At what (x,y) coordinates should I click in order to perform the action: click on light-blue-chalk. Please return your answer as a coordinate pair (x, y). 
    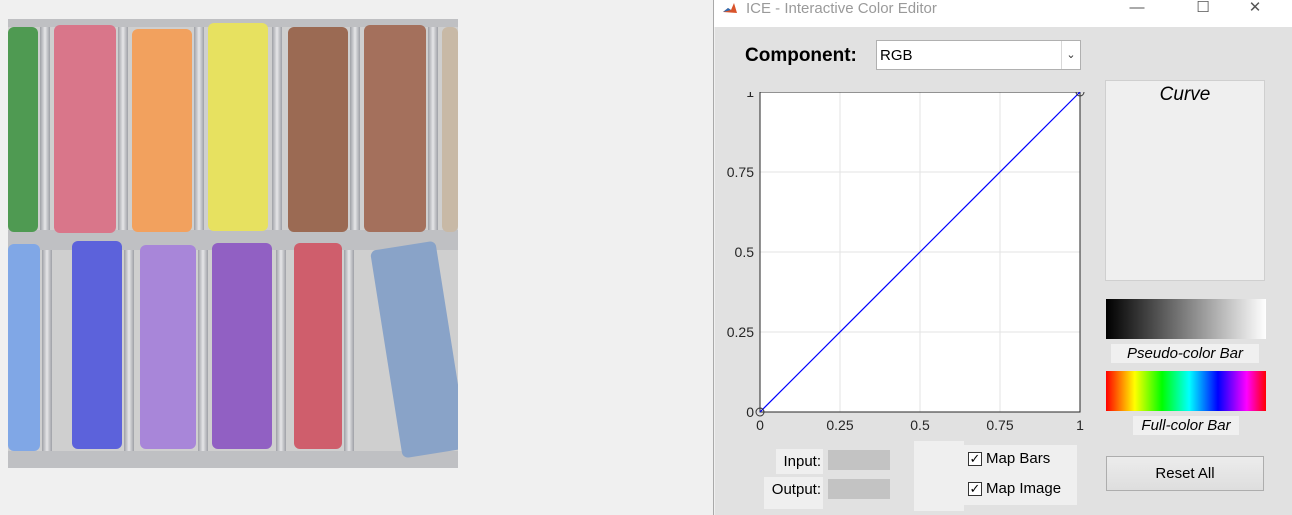
    Looking at the image, I should click on (24, 347).